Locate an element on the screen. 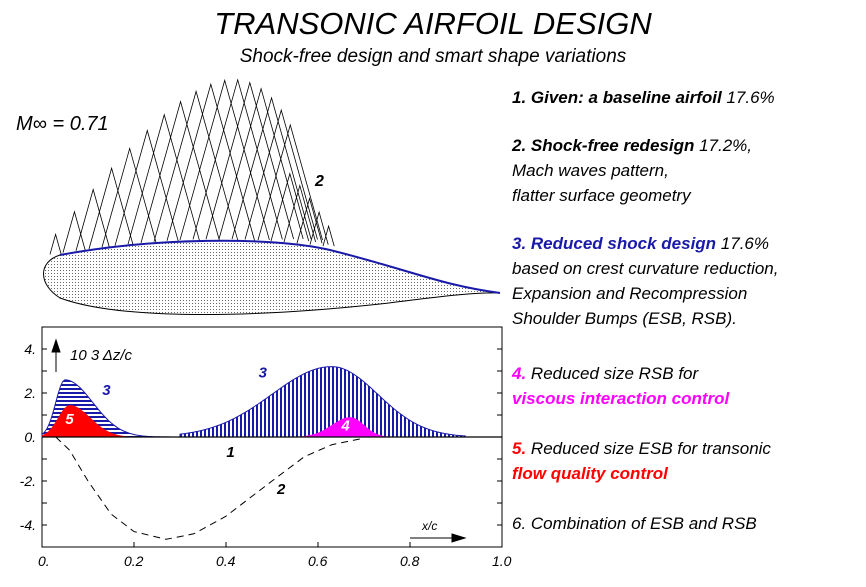  item-text: based on crest curvature reduction, is located at coordinates (645, 268).